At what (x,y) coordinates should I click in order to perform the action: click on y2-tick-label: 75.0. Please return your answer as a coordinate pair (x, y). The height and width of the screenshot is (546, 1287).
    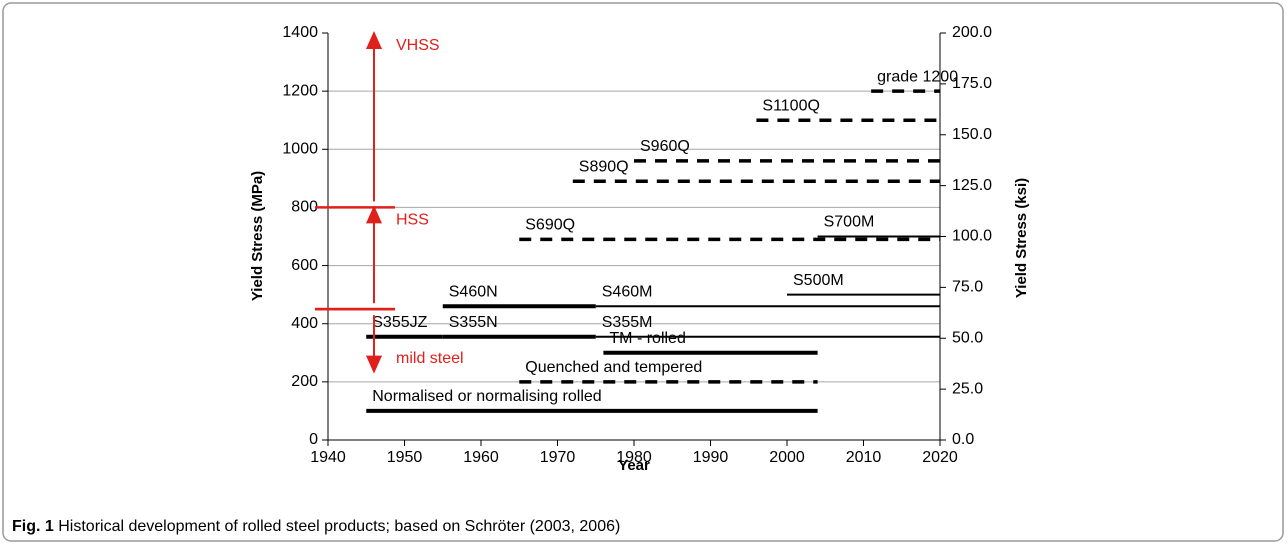
    Looking at the image, I should click on (967, 287).